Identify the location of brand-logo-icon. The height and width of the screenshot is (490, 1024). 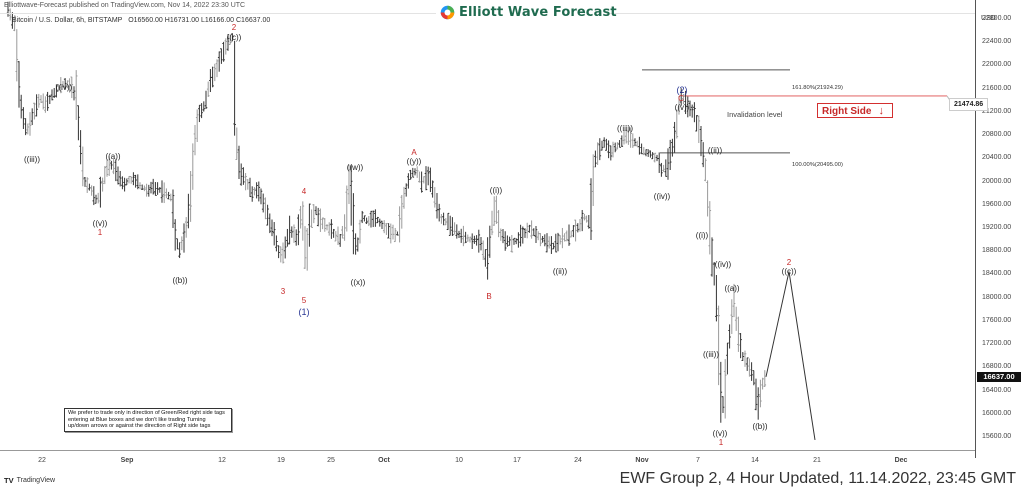
(447, 12).